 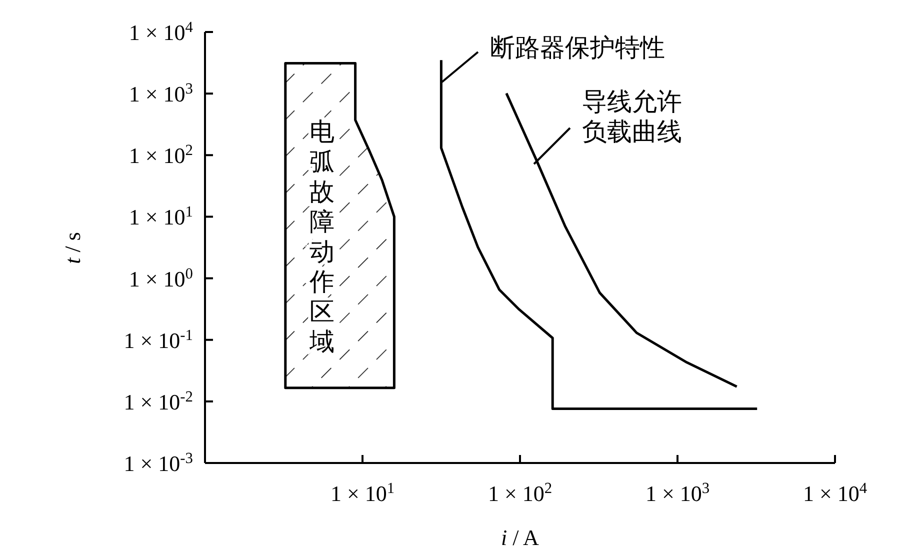 What do you see at coordinates (161, 93) in the screenshot?
I see `y-tick-label: 1 × 10$^{3}$` at bounding box center [161, 93].